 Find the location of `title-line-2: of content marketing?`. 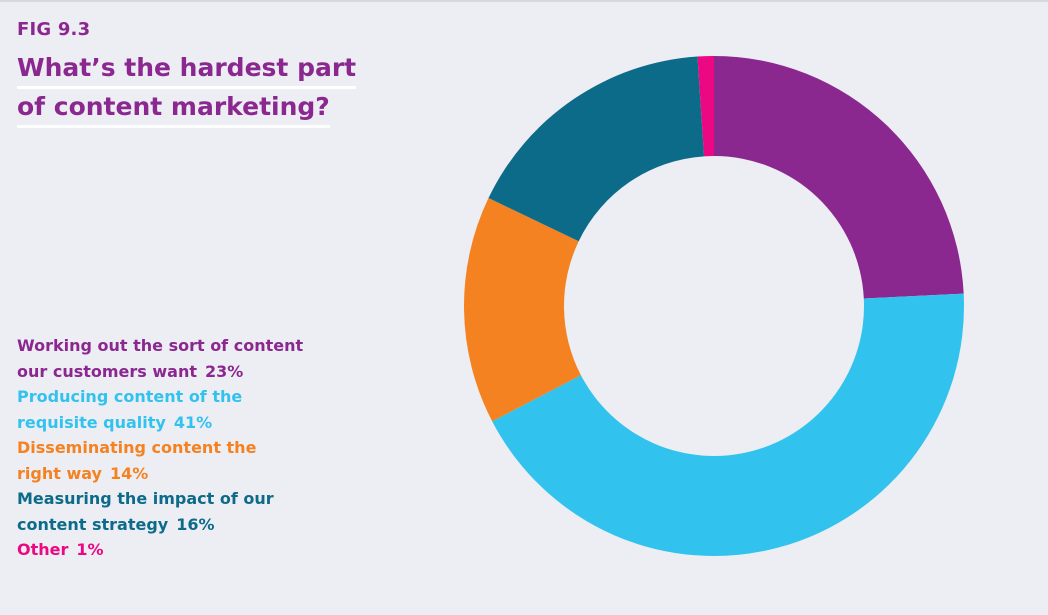

title-line-2: of content marketing? is located at coordinates (173, 108).